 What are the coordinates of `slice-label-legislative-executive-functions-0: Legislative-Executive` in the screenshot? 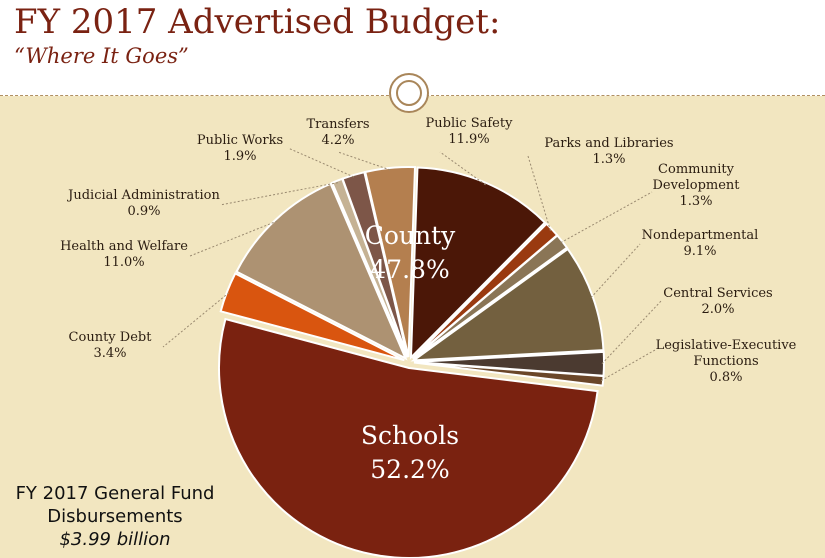 It's located at (726, 345).